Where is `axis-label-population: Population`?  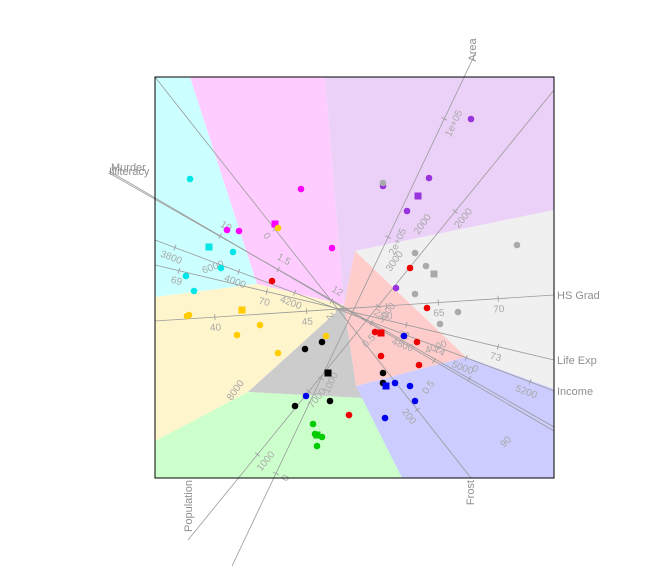 axis-label-population: Population is located at coordinates (189, 506).